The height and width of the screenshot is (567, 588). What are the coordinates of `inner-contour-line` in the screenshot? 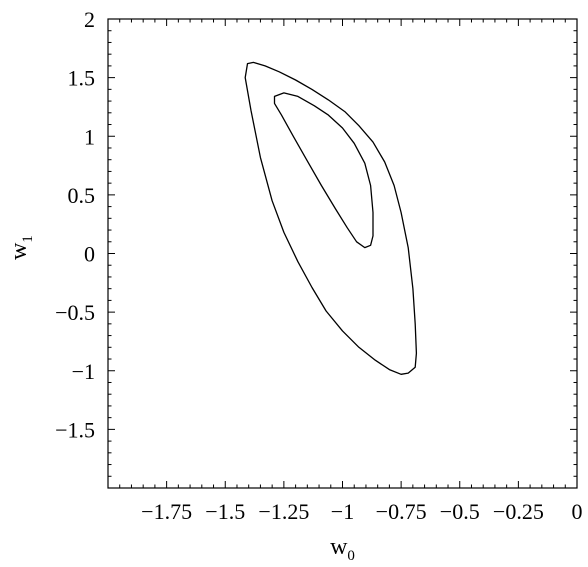 It's located at (323, 170).